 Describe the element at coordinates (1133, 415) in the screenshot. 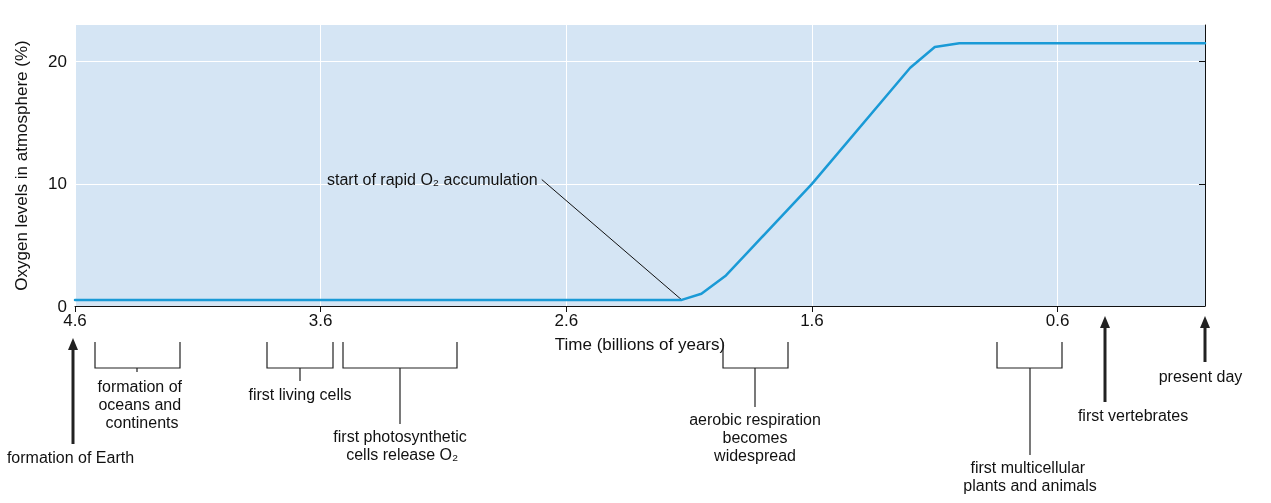

I see `text: first vertebrates` at that location.